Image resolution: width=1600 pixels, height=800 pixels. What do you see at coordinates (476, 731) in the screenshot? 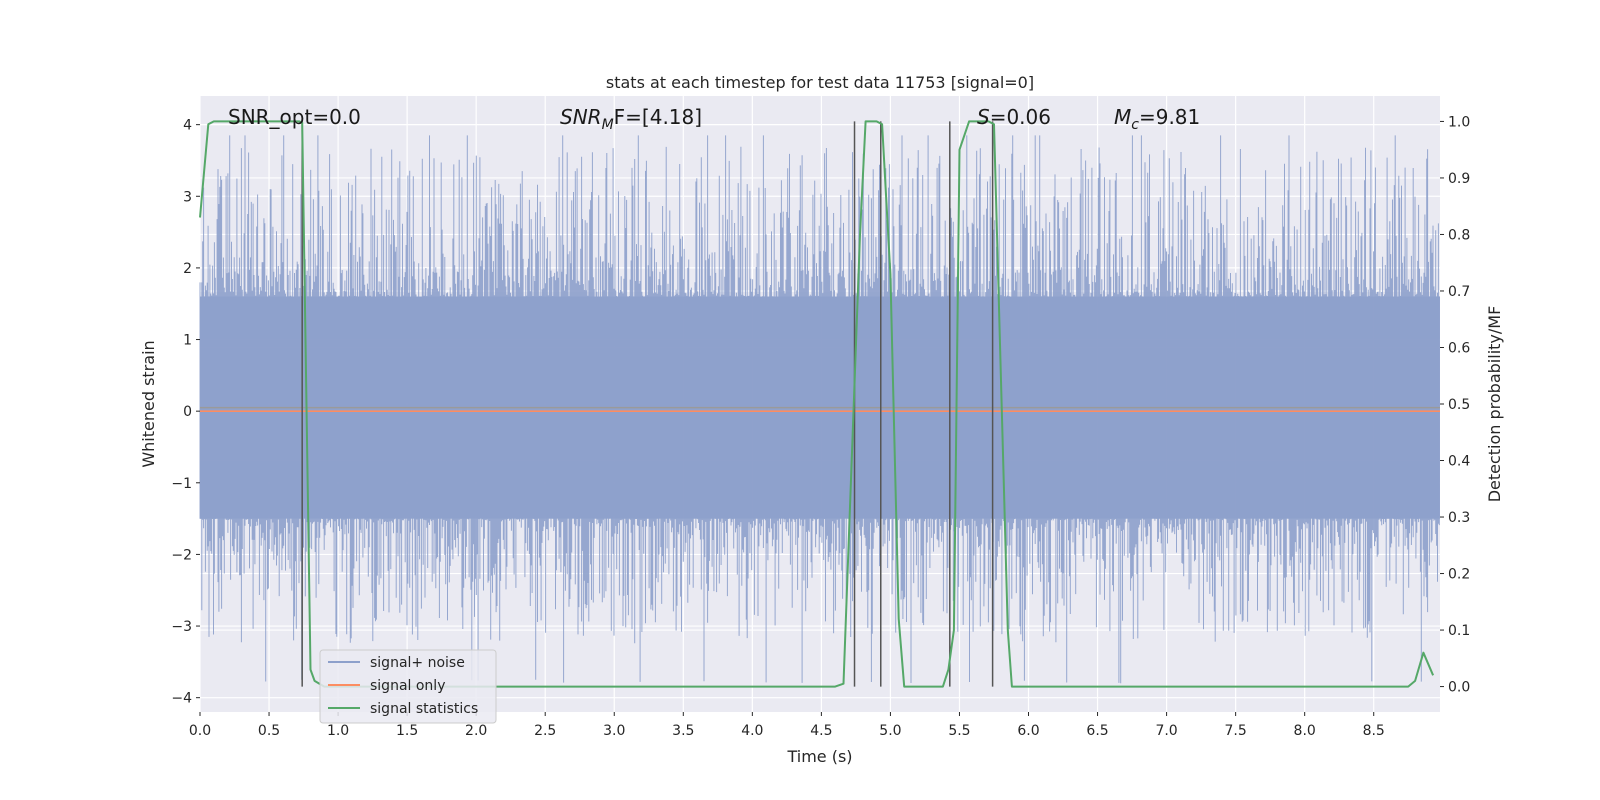
I see `x-tick-label: 2.0` at bounding box center [476, 731].